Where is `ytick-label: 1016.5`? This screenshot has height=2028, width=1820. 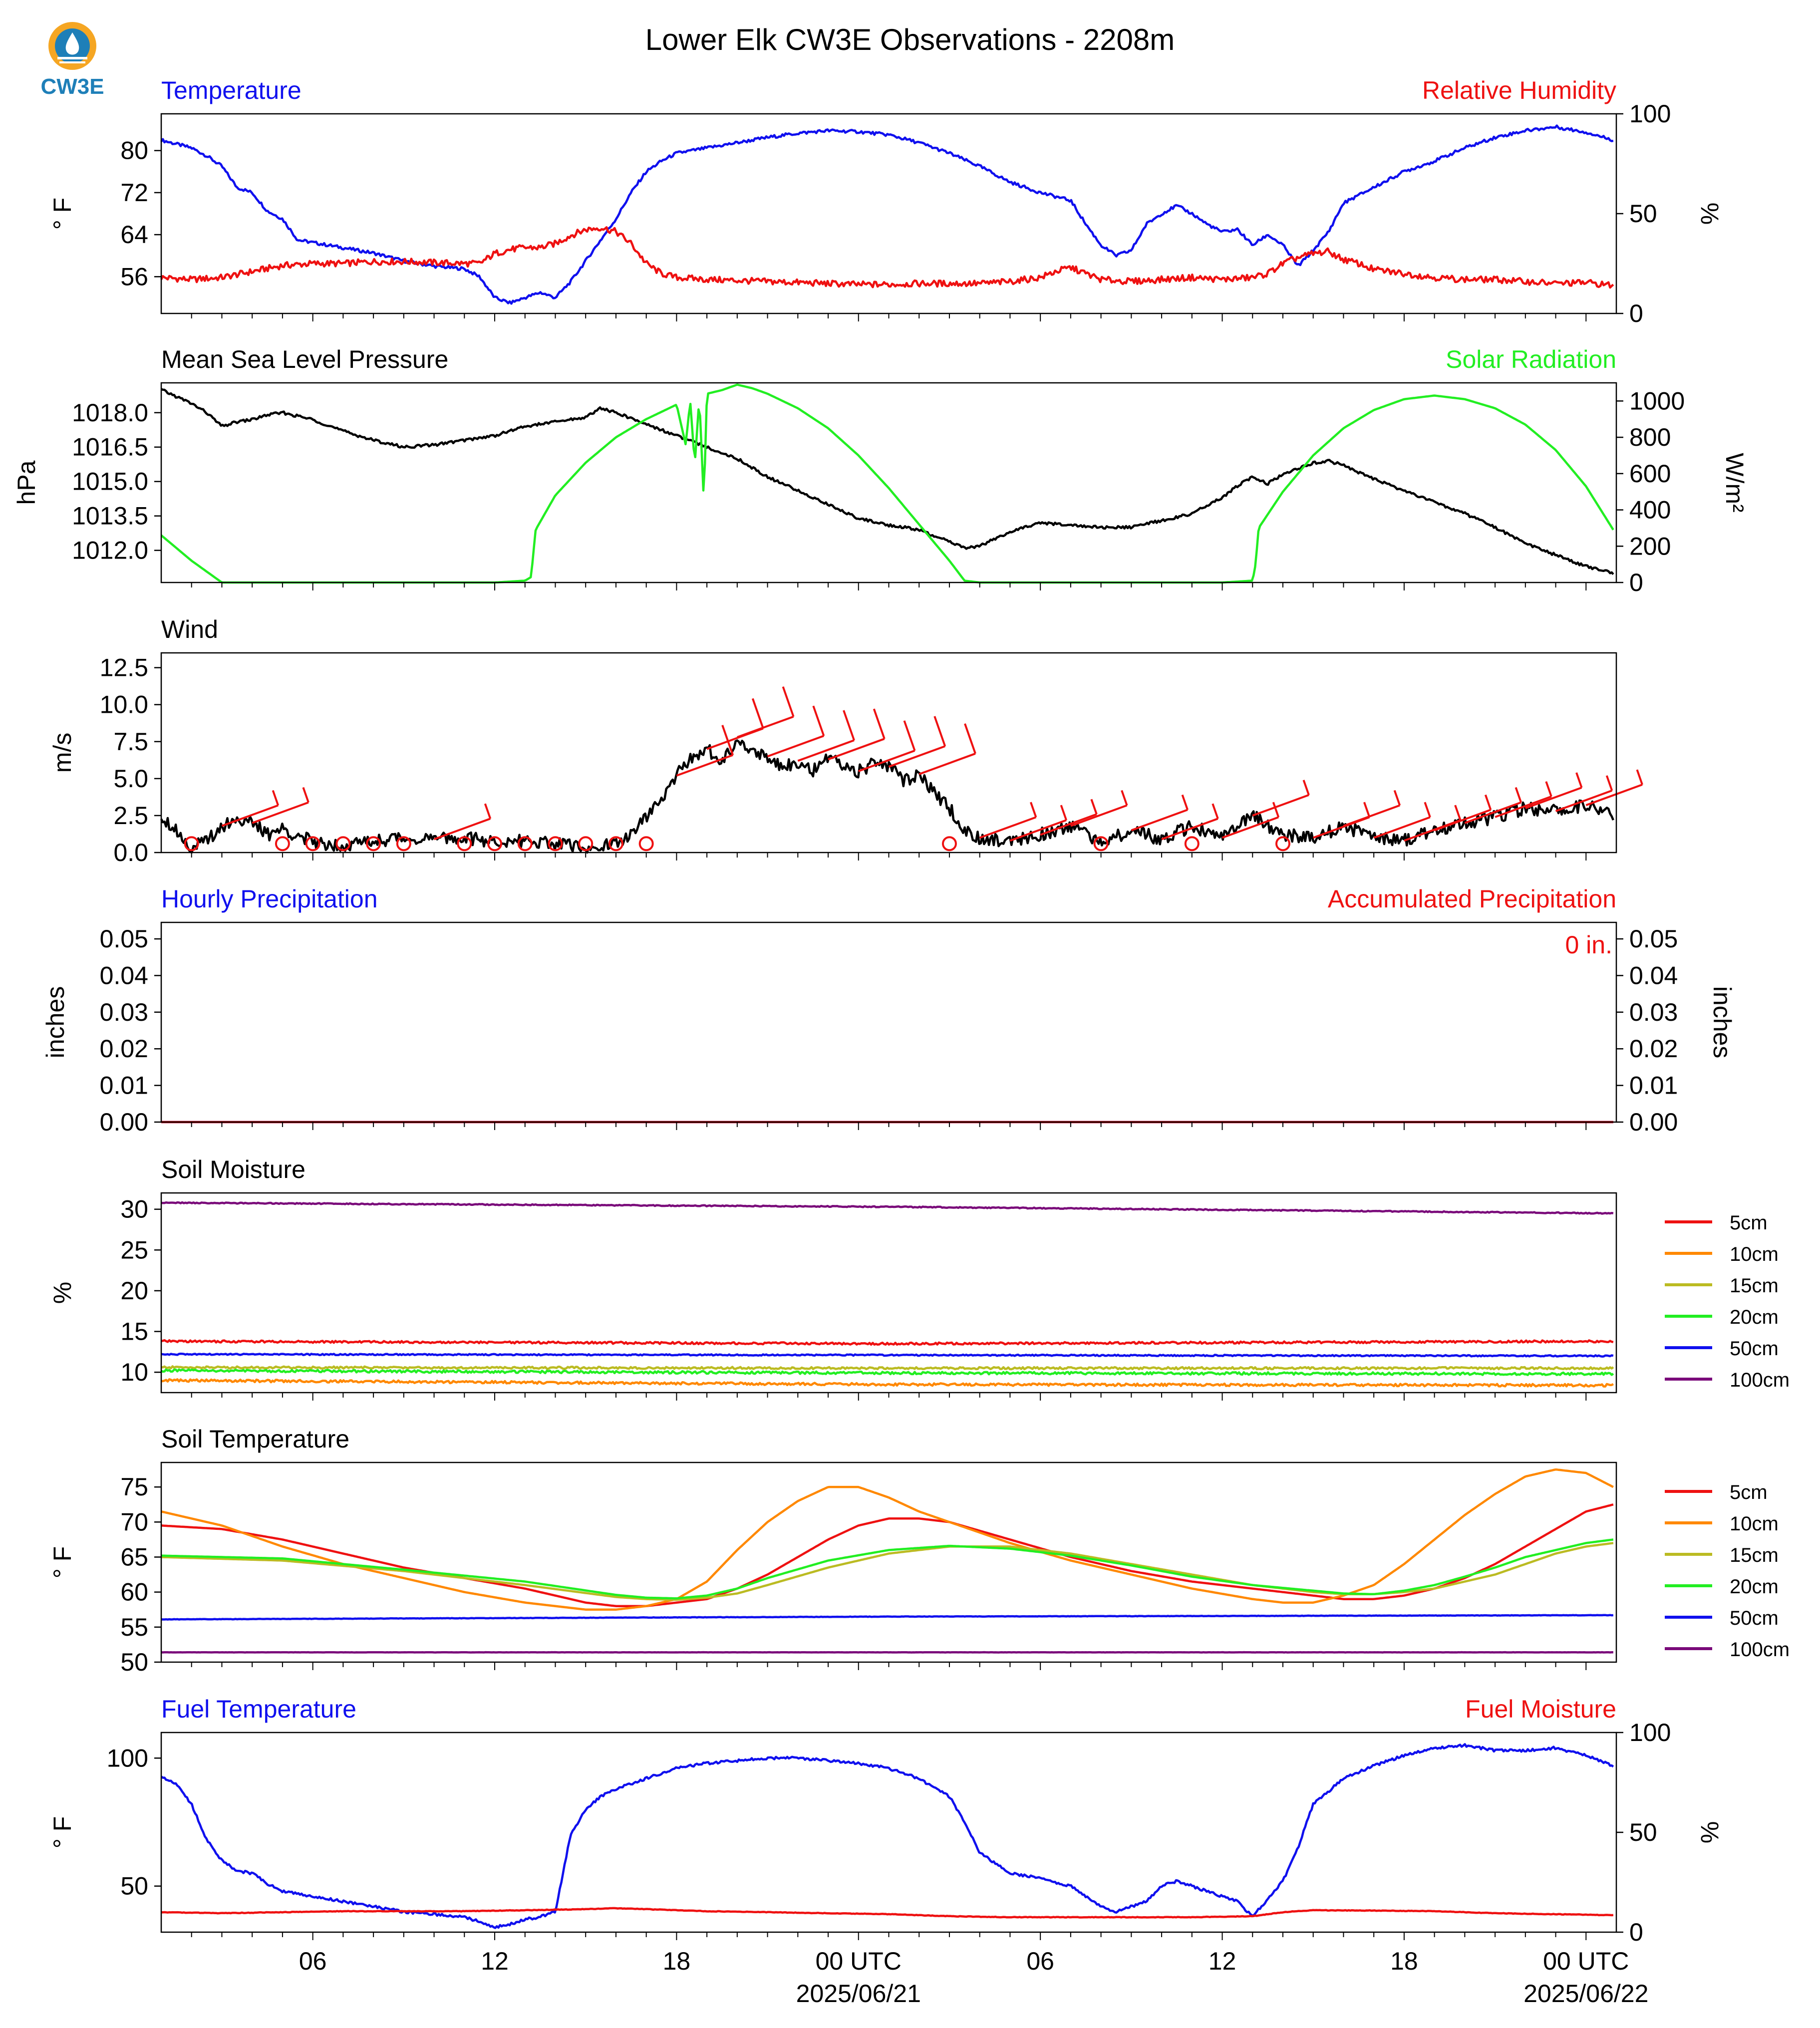 ytick-label: 1016.5 is located at coordinates (110, 447).